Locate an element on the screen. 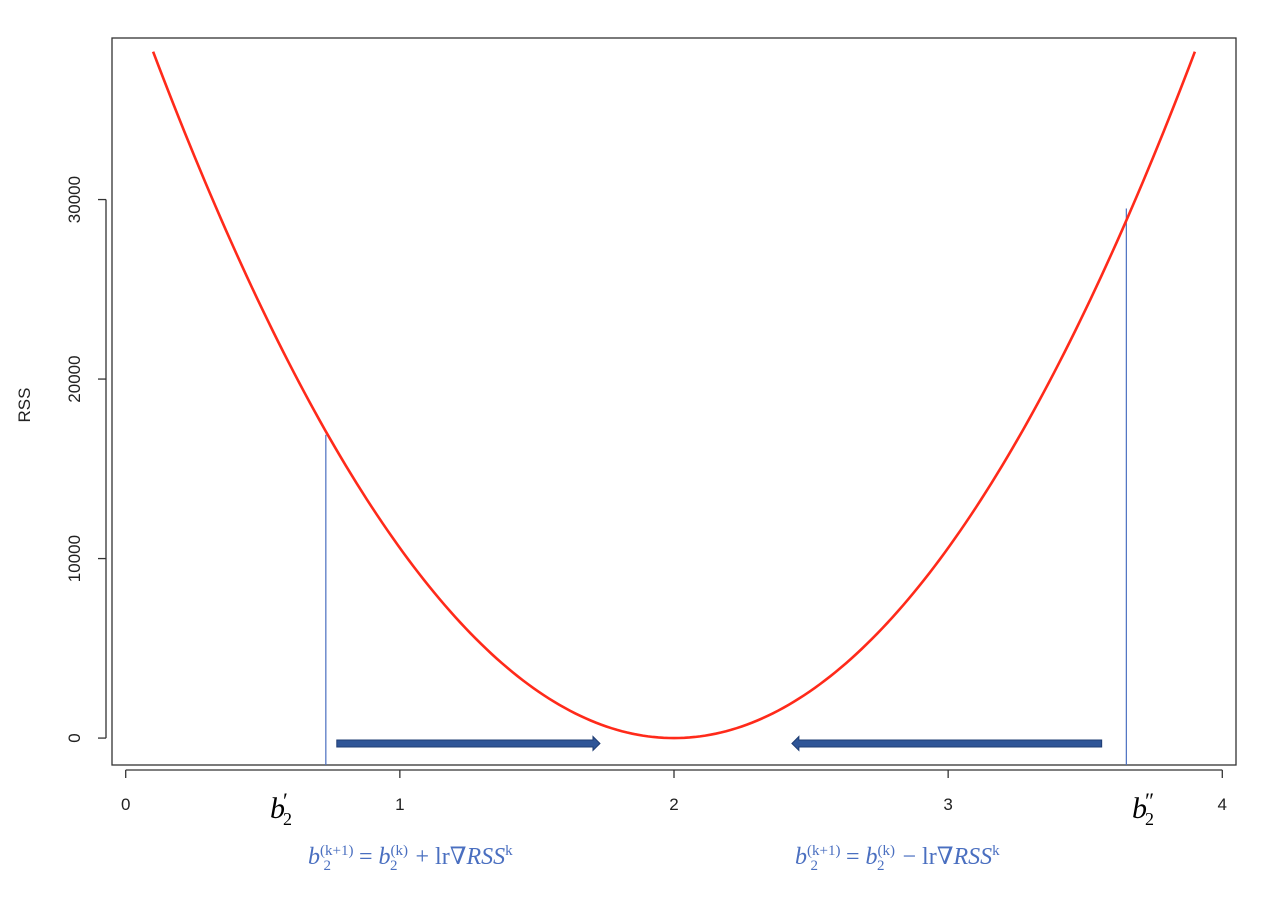  b-prime-label: b2′ is located at coordinates (281, 808).